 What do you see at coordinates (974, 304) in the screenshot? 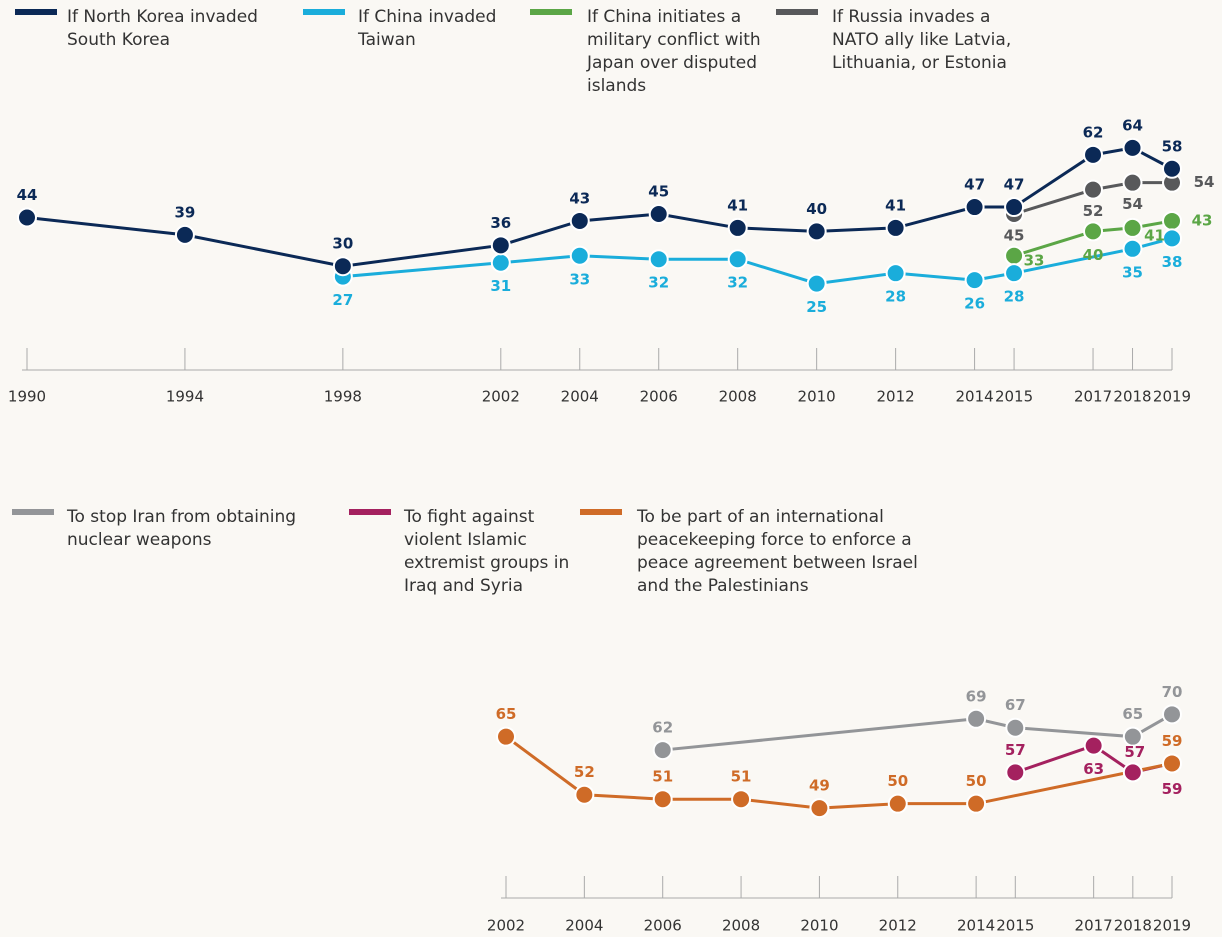
I see `data-label: 26` at bounding box center [974, 304].